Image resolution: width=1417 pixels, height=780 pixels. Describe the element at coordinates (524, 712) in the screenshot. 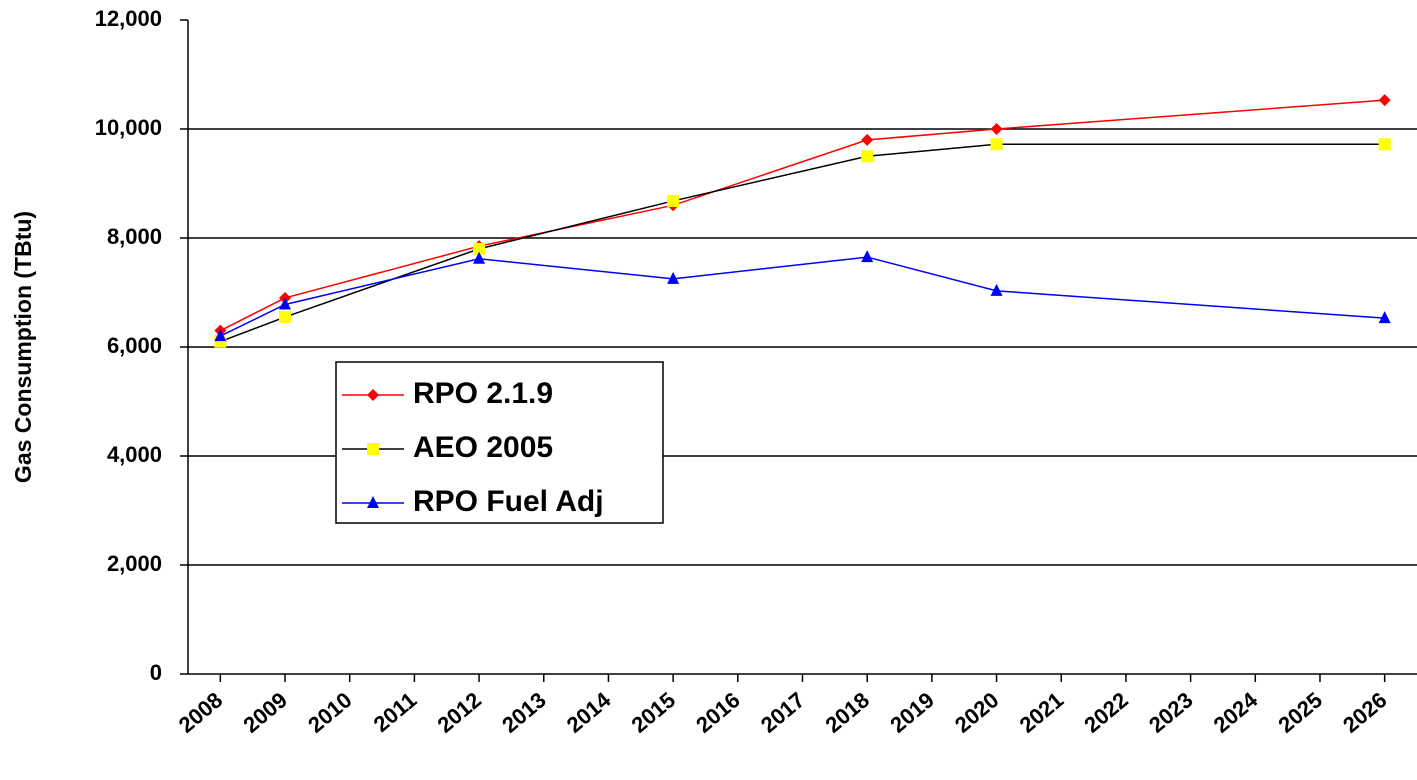

I see `x-tick-label: 2013` at that location.